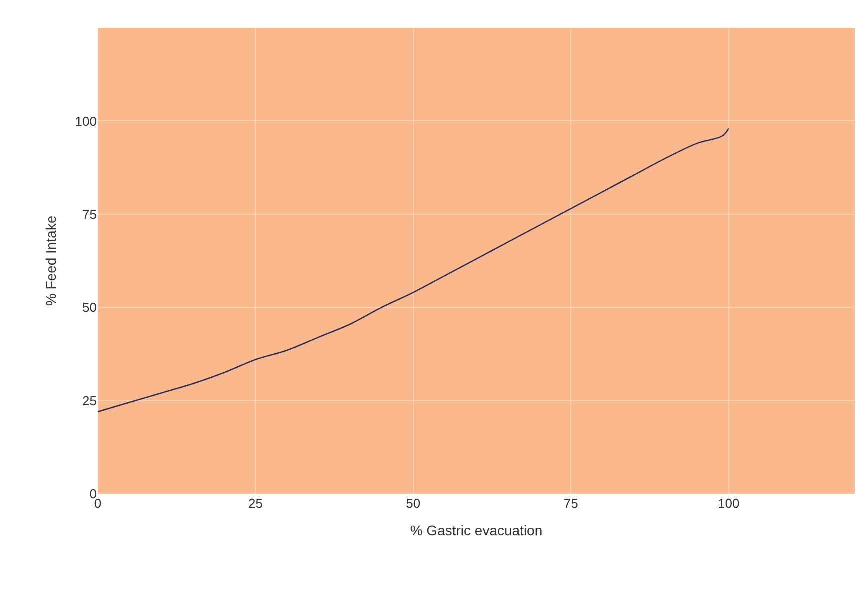 The width and height of the screenshot is (868, 599). I want to click on y-tick-label: 25, so click(89, 400).